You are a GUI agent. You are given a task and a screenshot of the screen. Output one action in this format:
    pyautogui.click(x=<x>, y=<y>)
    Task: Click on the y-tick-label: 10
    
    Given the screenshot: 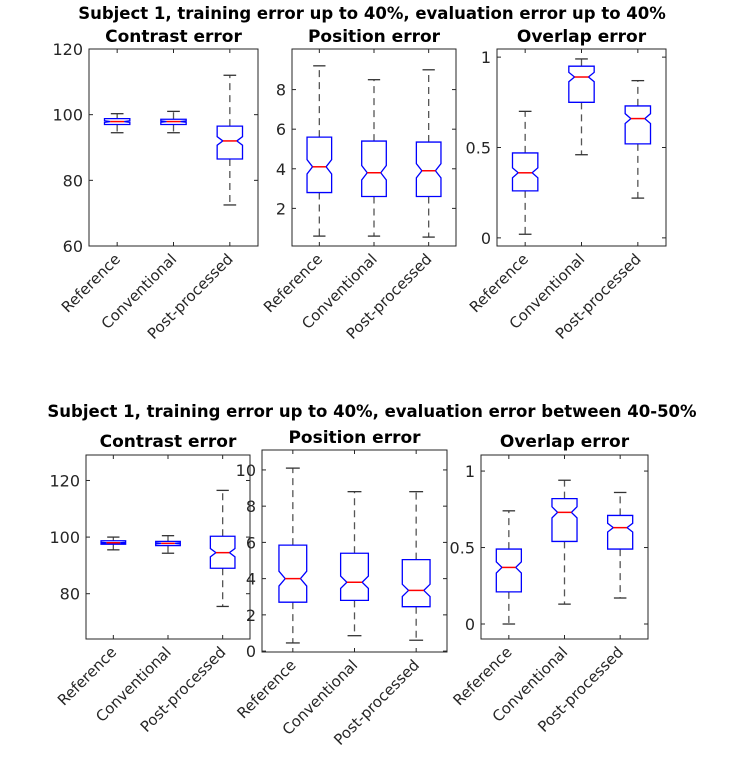 What is the action you would take?
    pyautogui.click(x=246, y=470)
    